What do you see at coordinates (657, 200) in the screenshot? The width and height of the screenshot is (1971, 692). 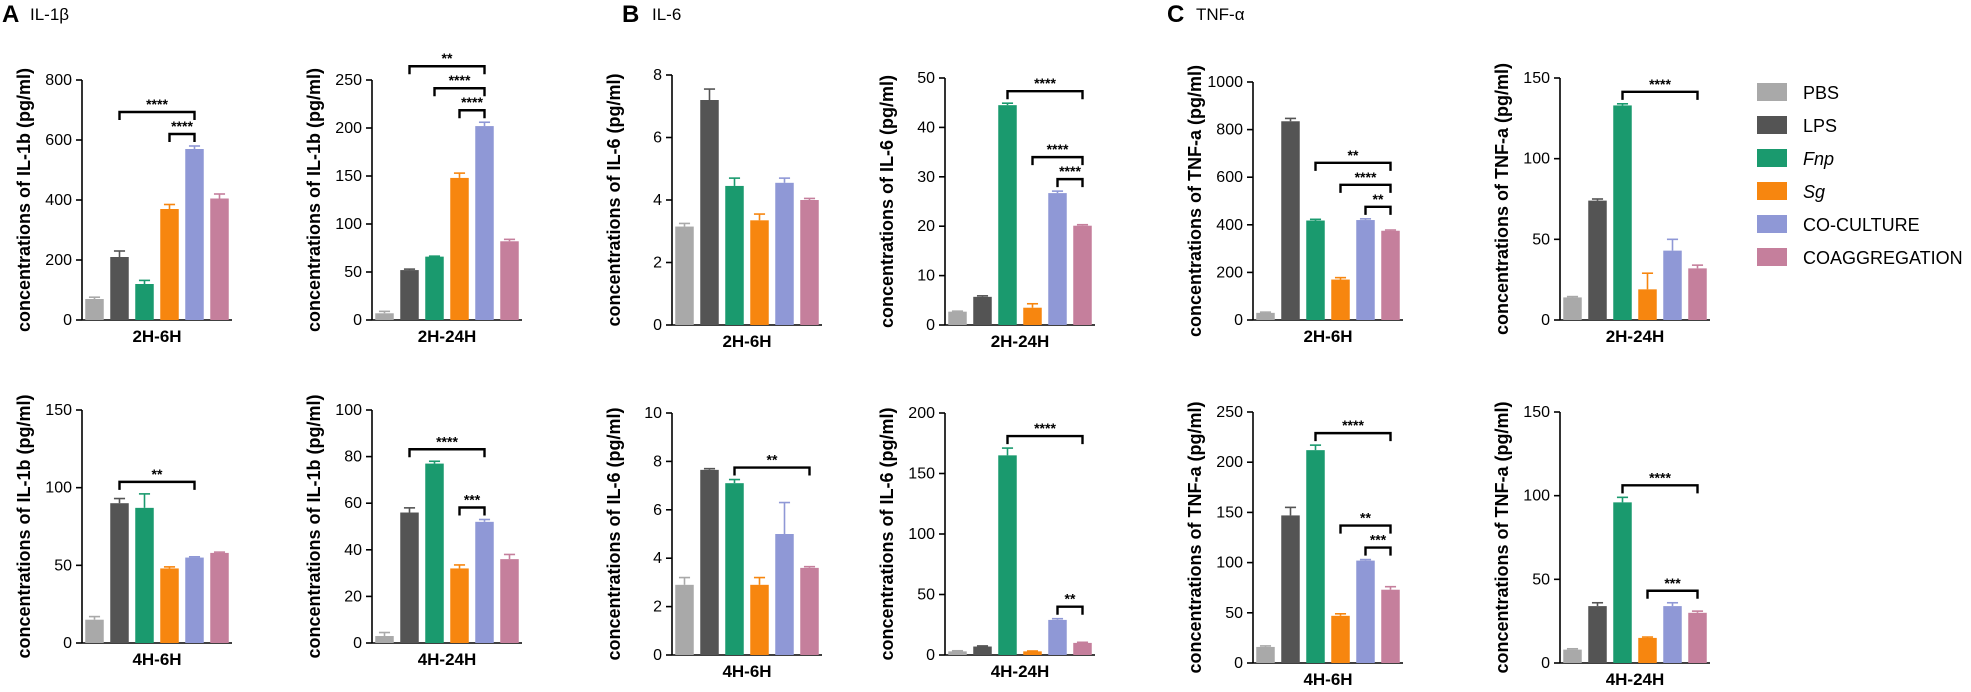 I see `y-tick-label: 4` at bounding box center [657, 200].